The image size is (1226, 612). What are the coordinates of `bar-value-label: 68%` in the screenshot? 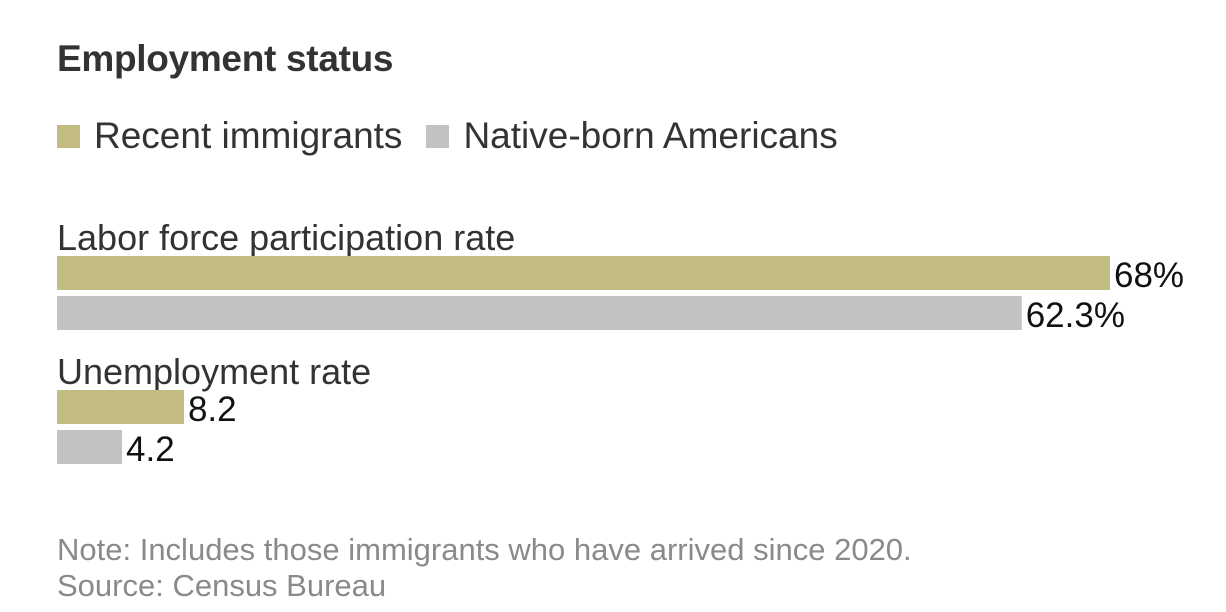 It's located at (1149, 275).